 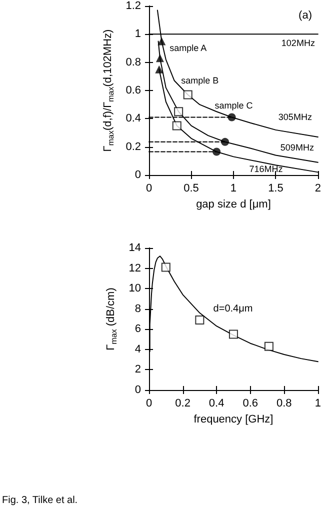 What do you see at coordinates (134, 288) in the screenshot?
I see `y-tick-label: 10` at bounding box center [134, 288].